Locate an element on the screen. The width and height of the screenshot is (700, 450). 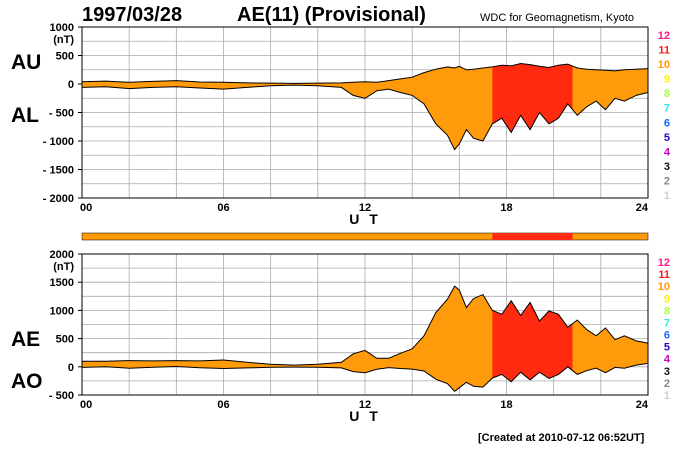
ae-ao-y-tick-label: 2000 is located at coordinates (62, 255).